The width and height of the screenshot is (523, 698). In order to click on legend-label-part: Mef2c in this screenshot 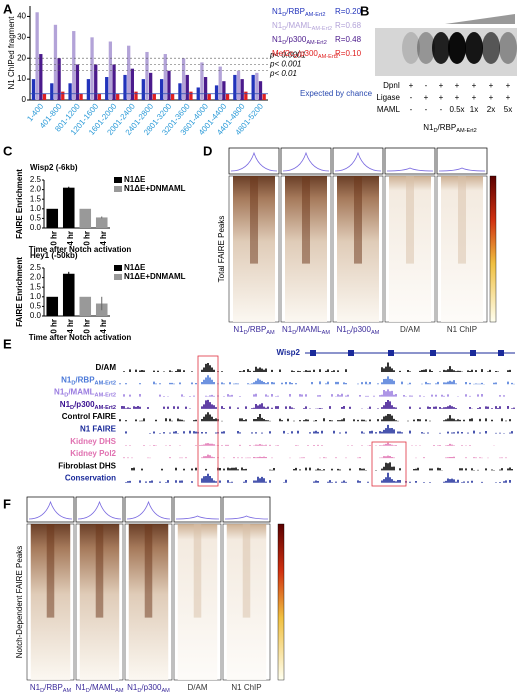, I will do `click(283, 53)`.